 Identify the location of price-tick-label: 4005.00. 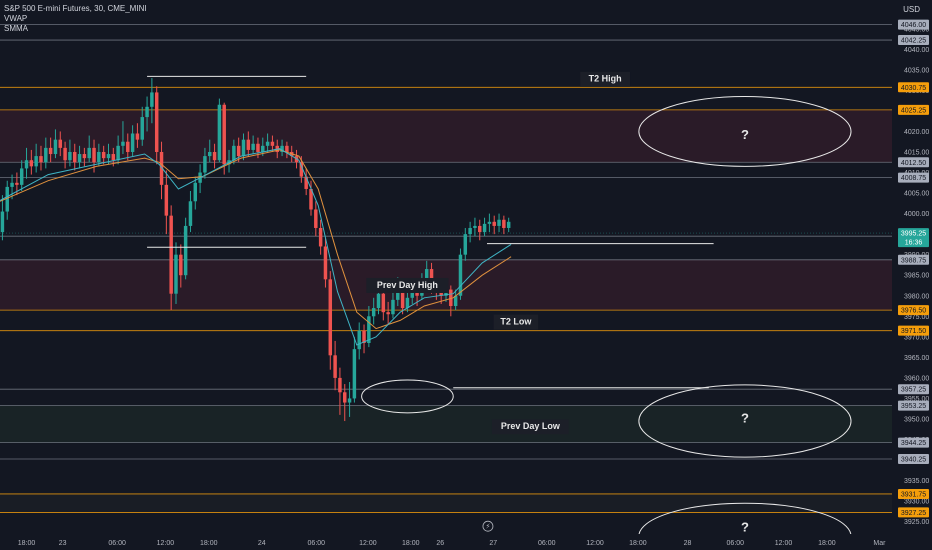
(916, 194).